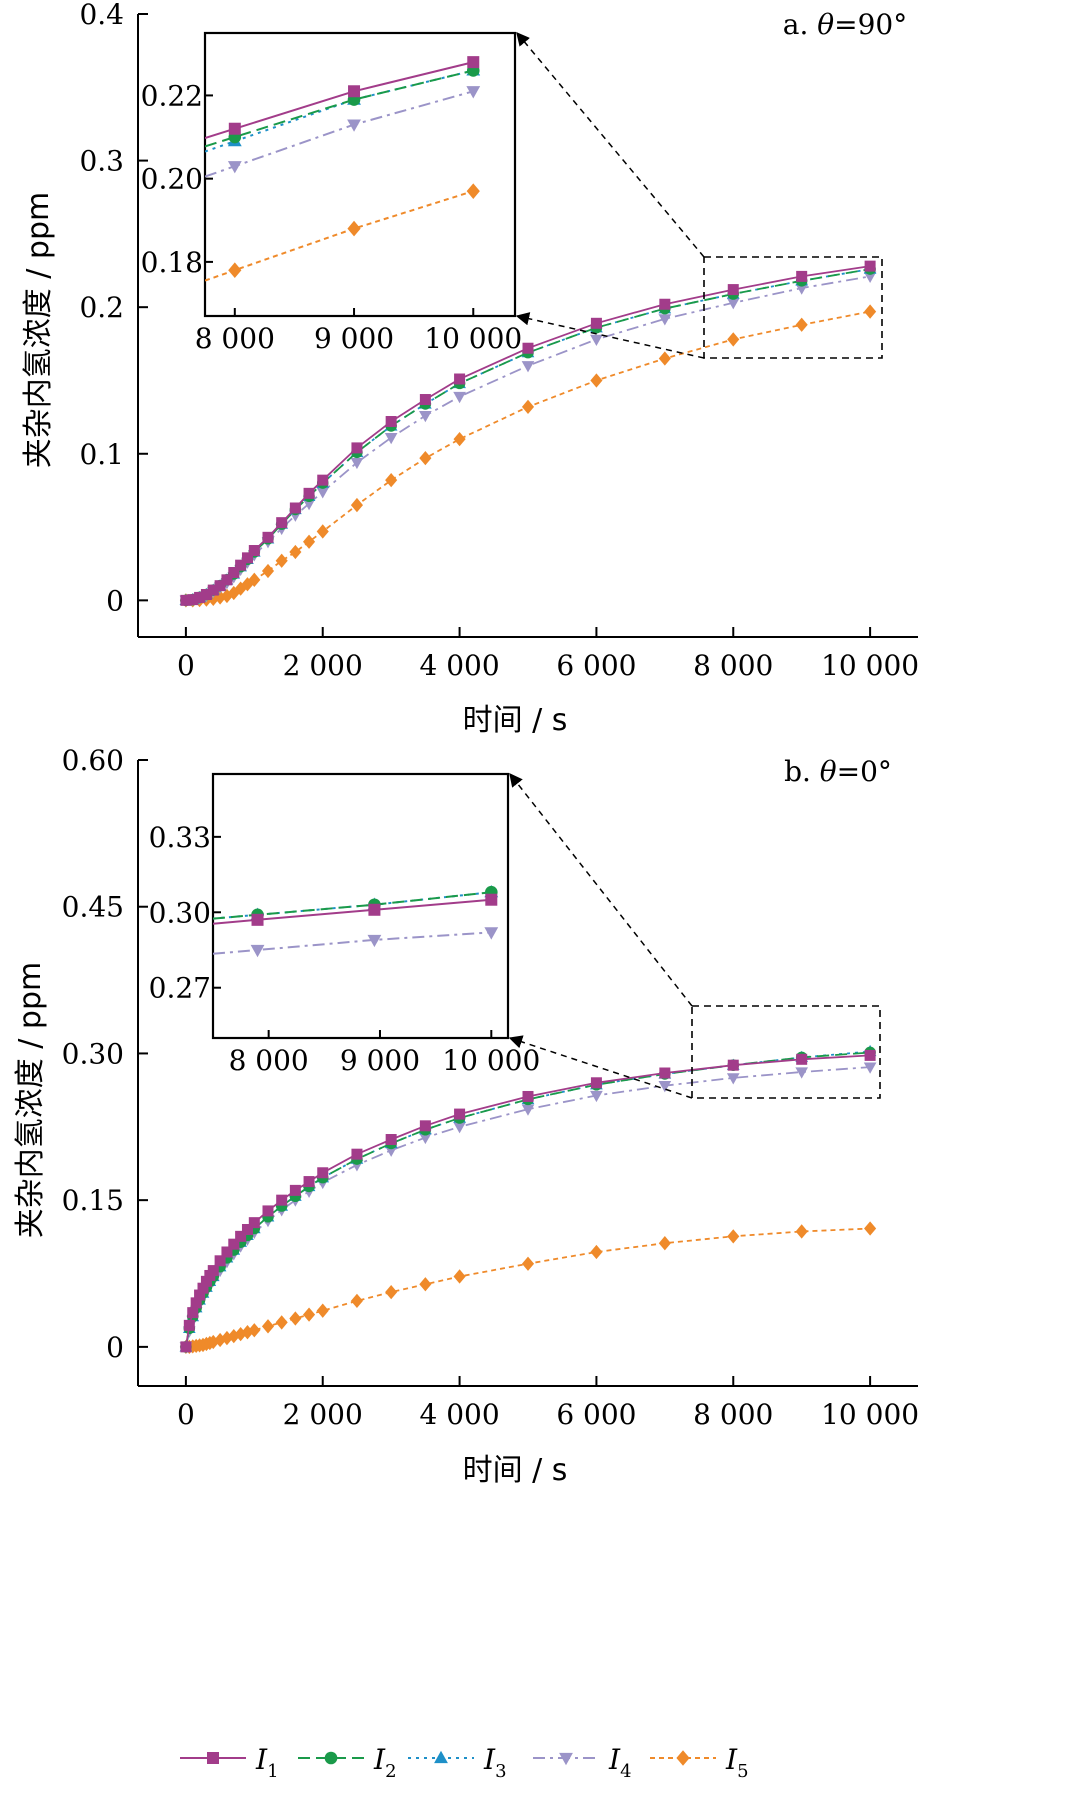 The width and height of the screenshot is (1080, 1794). Describe the element at coordinates (30, 1100) in the screenshot. I see `chart-b-ylabel: 夹杂内氢浓度 / ppm` at that location.